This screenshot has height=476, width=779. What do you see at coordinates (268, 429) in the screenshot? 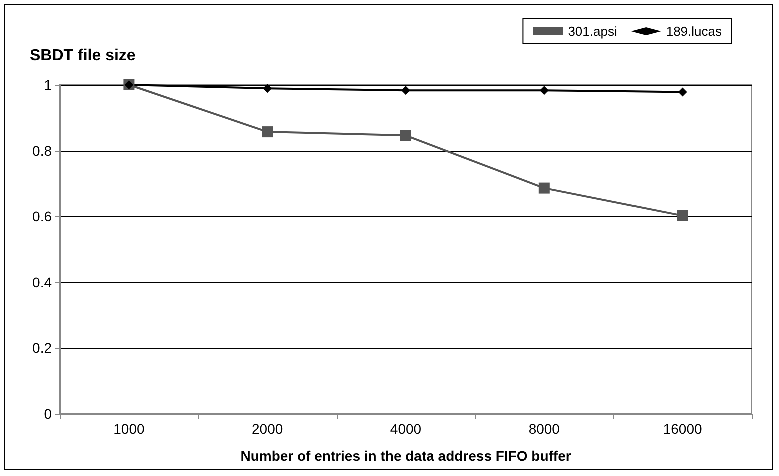
I see `x-tick-label: 2000` at bounding box center [268, 429].